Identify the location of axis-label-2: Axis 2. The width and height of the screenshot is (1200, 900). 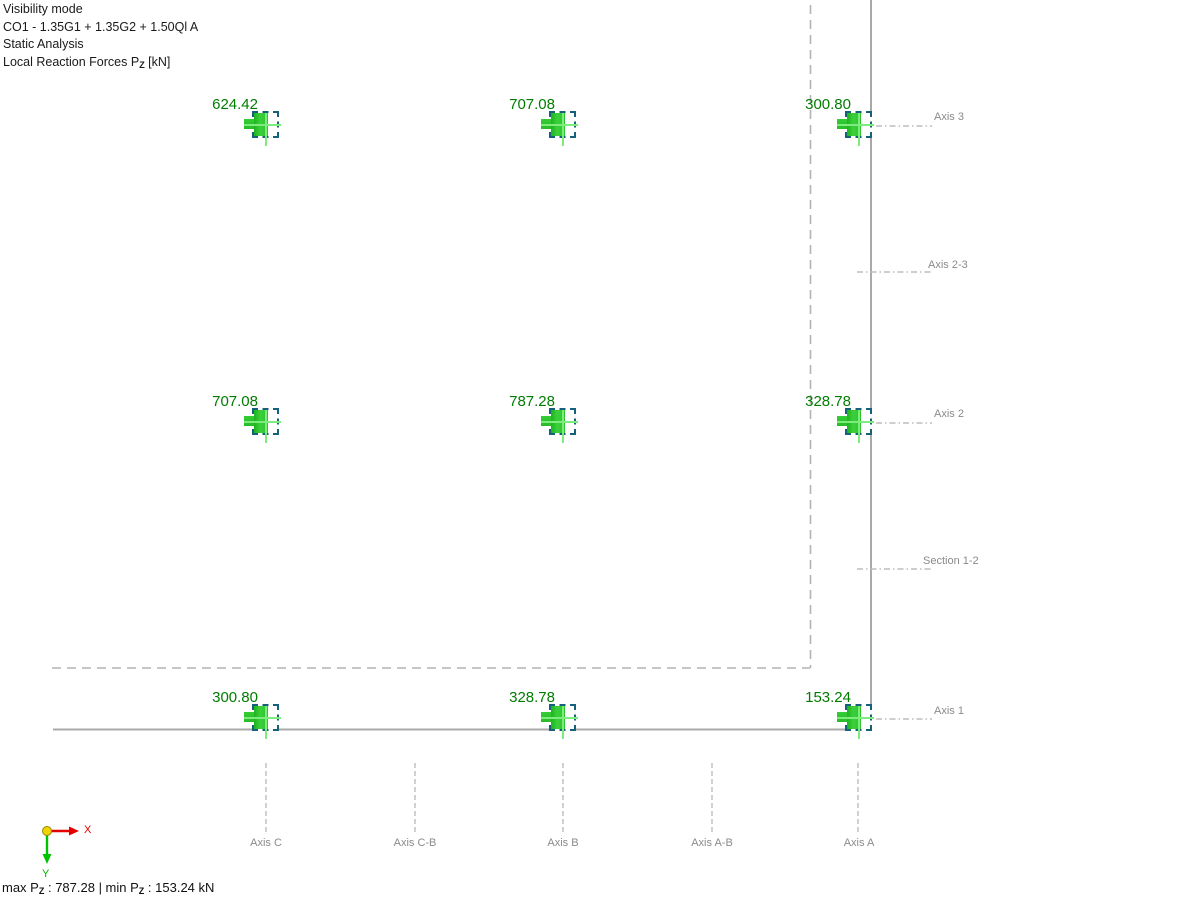
(949, 414).